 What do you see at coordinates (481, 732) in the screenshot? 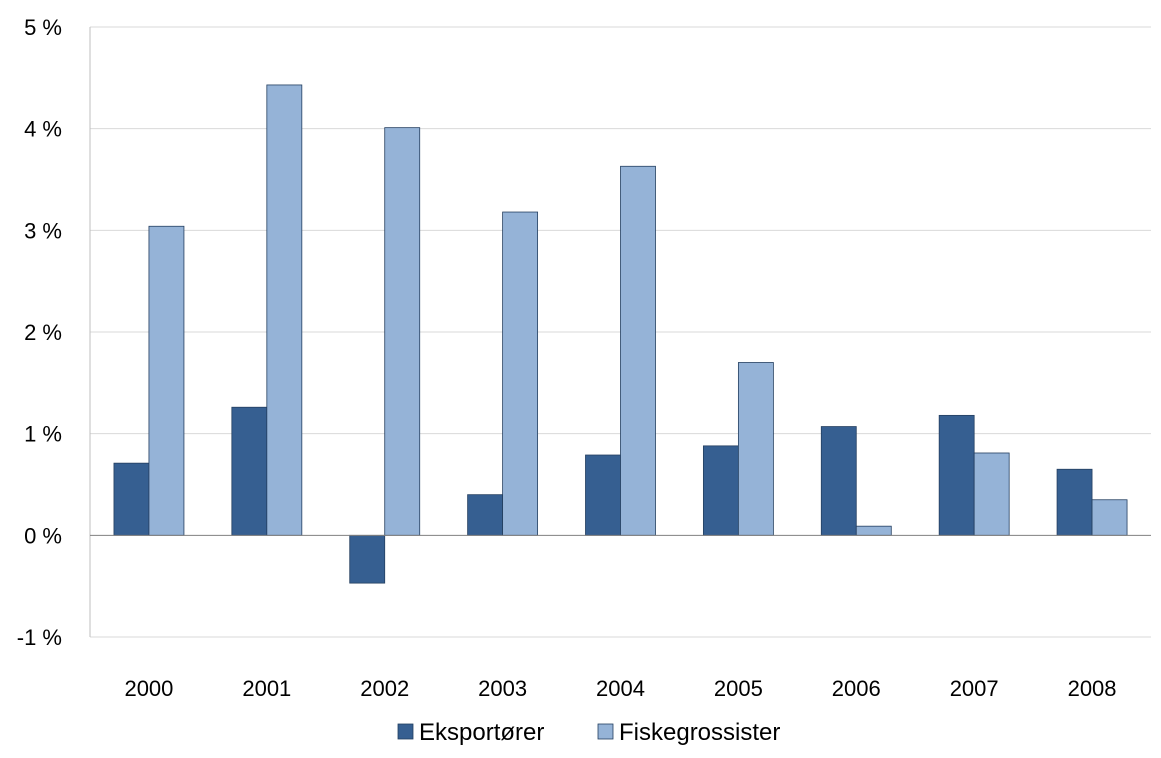
I see `legend-label: Eksportører` at bounding box center [481, 732].